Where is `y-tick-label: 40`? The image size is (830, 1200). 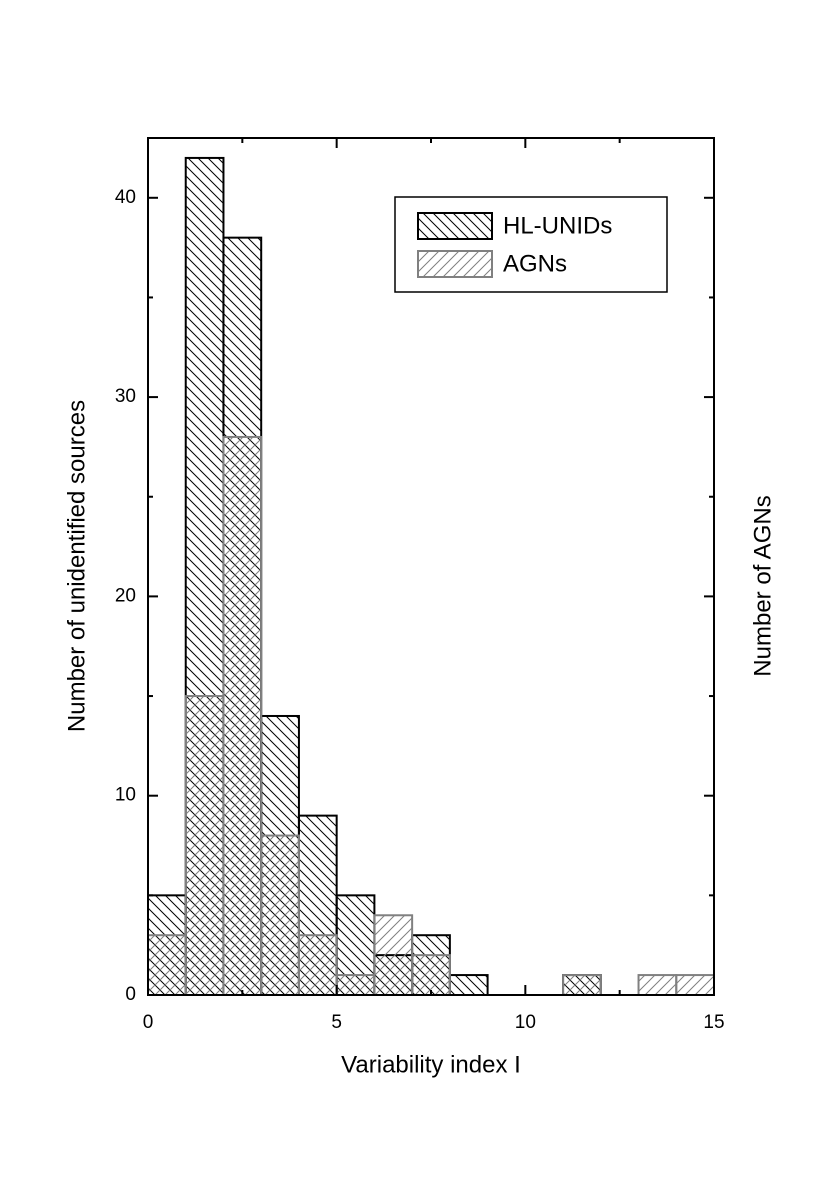
y-tick-label: 40 is located at coordinates (125, 197).